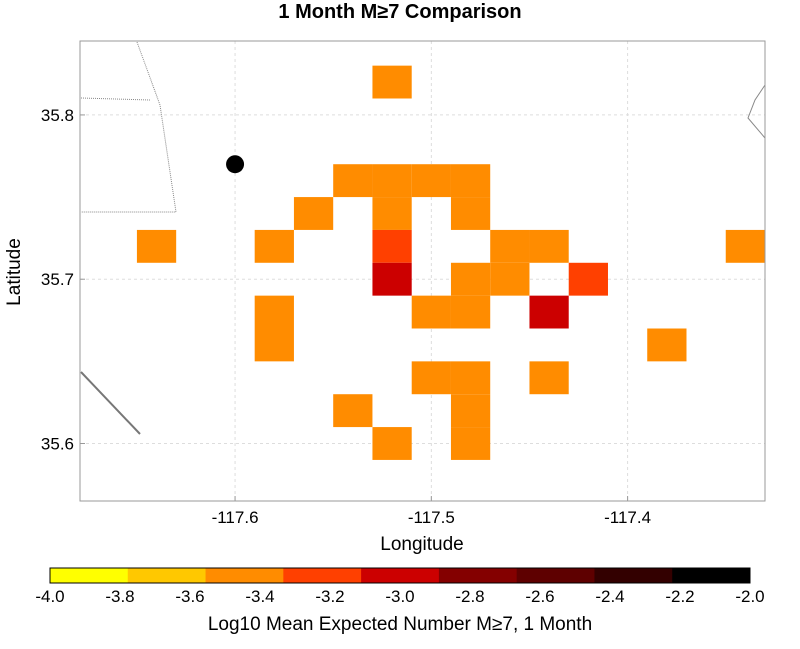 This screenshot has height=649, width=800. What do you see at coordinates (421, 544) in the screenshot?
I see `x-axis-label: Longitude` at bounding box center [421, 544].